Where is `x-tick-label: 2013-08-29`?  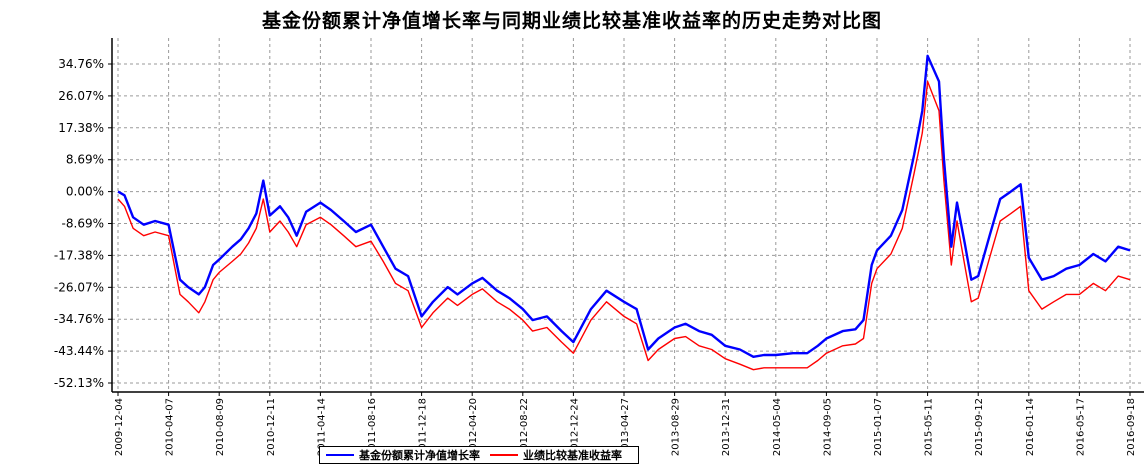 x-tick-label: 2013-08-29 is located at coordinates (676, 427).